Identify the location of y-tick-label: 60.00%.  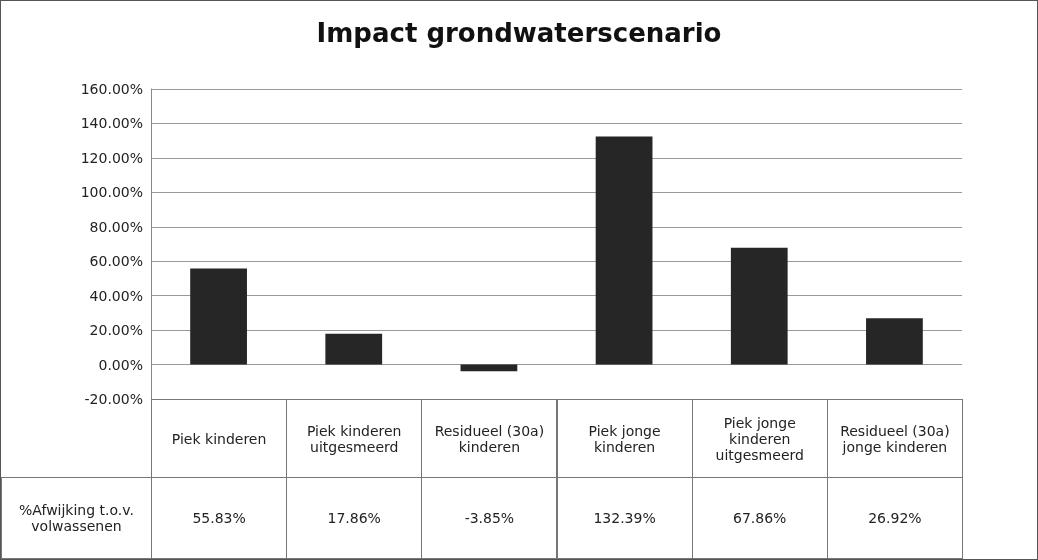
(116, 261).